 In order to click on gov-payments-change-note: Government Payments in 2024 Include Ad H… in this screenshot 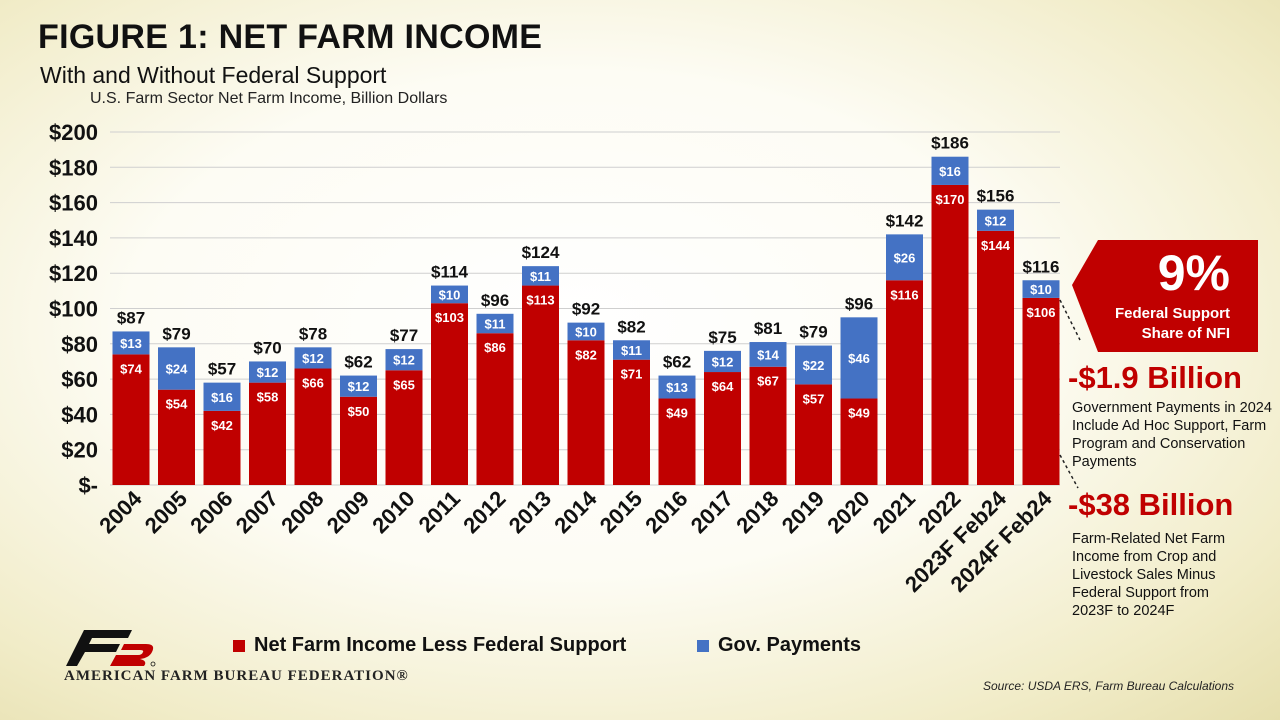, I will do `click(1172, 435)`.